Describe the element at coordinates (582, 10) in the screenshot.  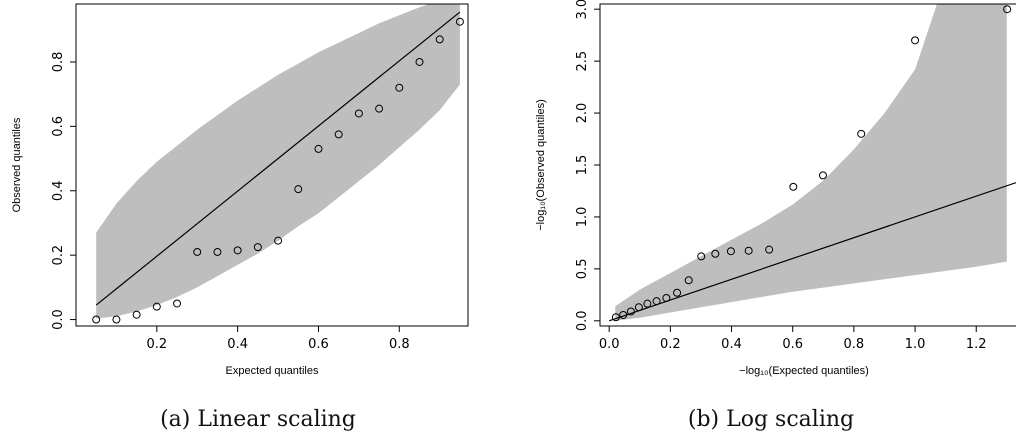
I see `y-tick-label: 3.0` at that location.